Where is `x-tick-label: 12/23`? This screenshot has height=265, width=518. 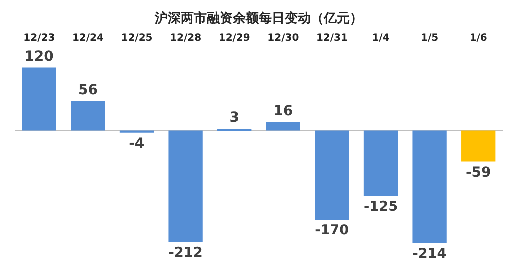 x-tick-label: 12/23 is located at coordinates (40, 38).